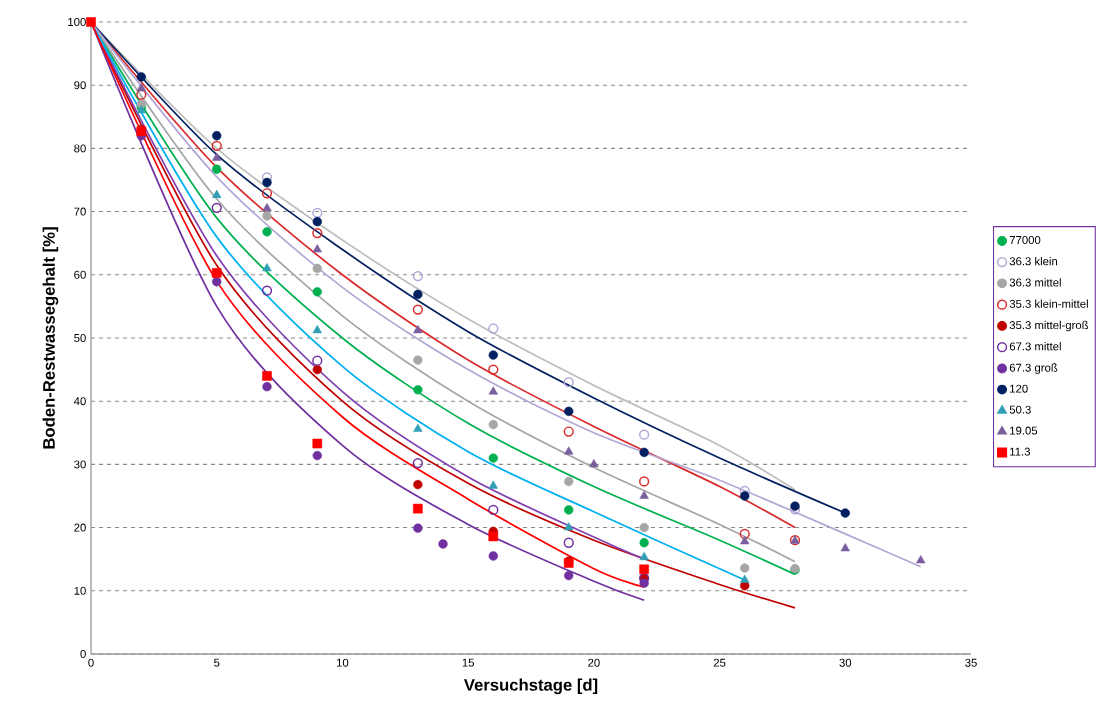  I want to click on y-tick-label: 90, so click(80, 85).